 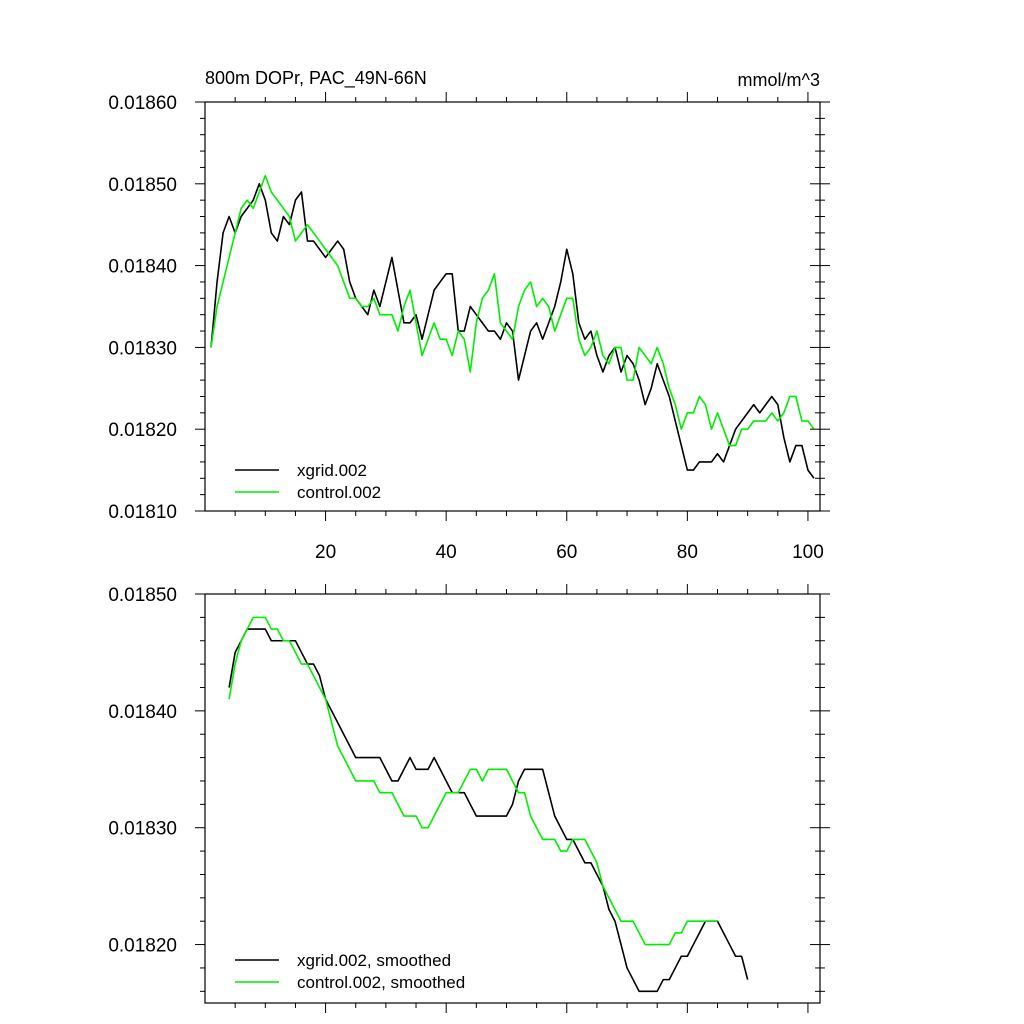 What do you see at coordinates (142, 512) in the screenshot?
I see `top-y-tick-label: 0.01810` at bounding box center [142, 512].